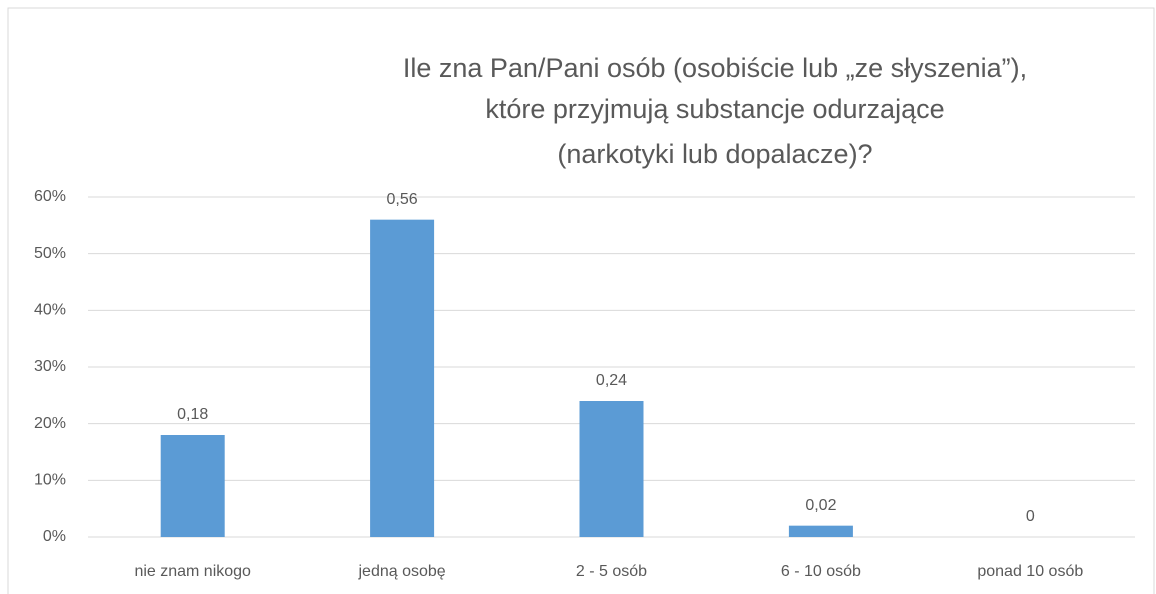 This screenshot has height=594, width=1156. Describe the element at coordinates (1030, 516) in the screenshot. I see `data-label: 0` at that location.